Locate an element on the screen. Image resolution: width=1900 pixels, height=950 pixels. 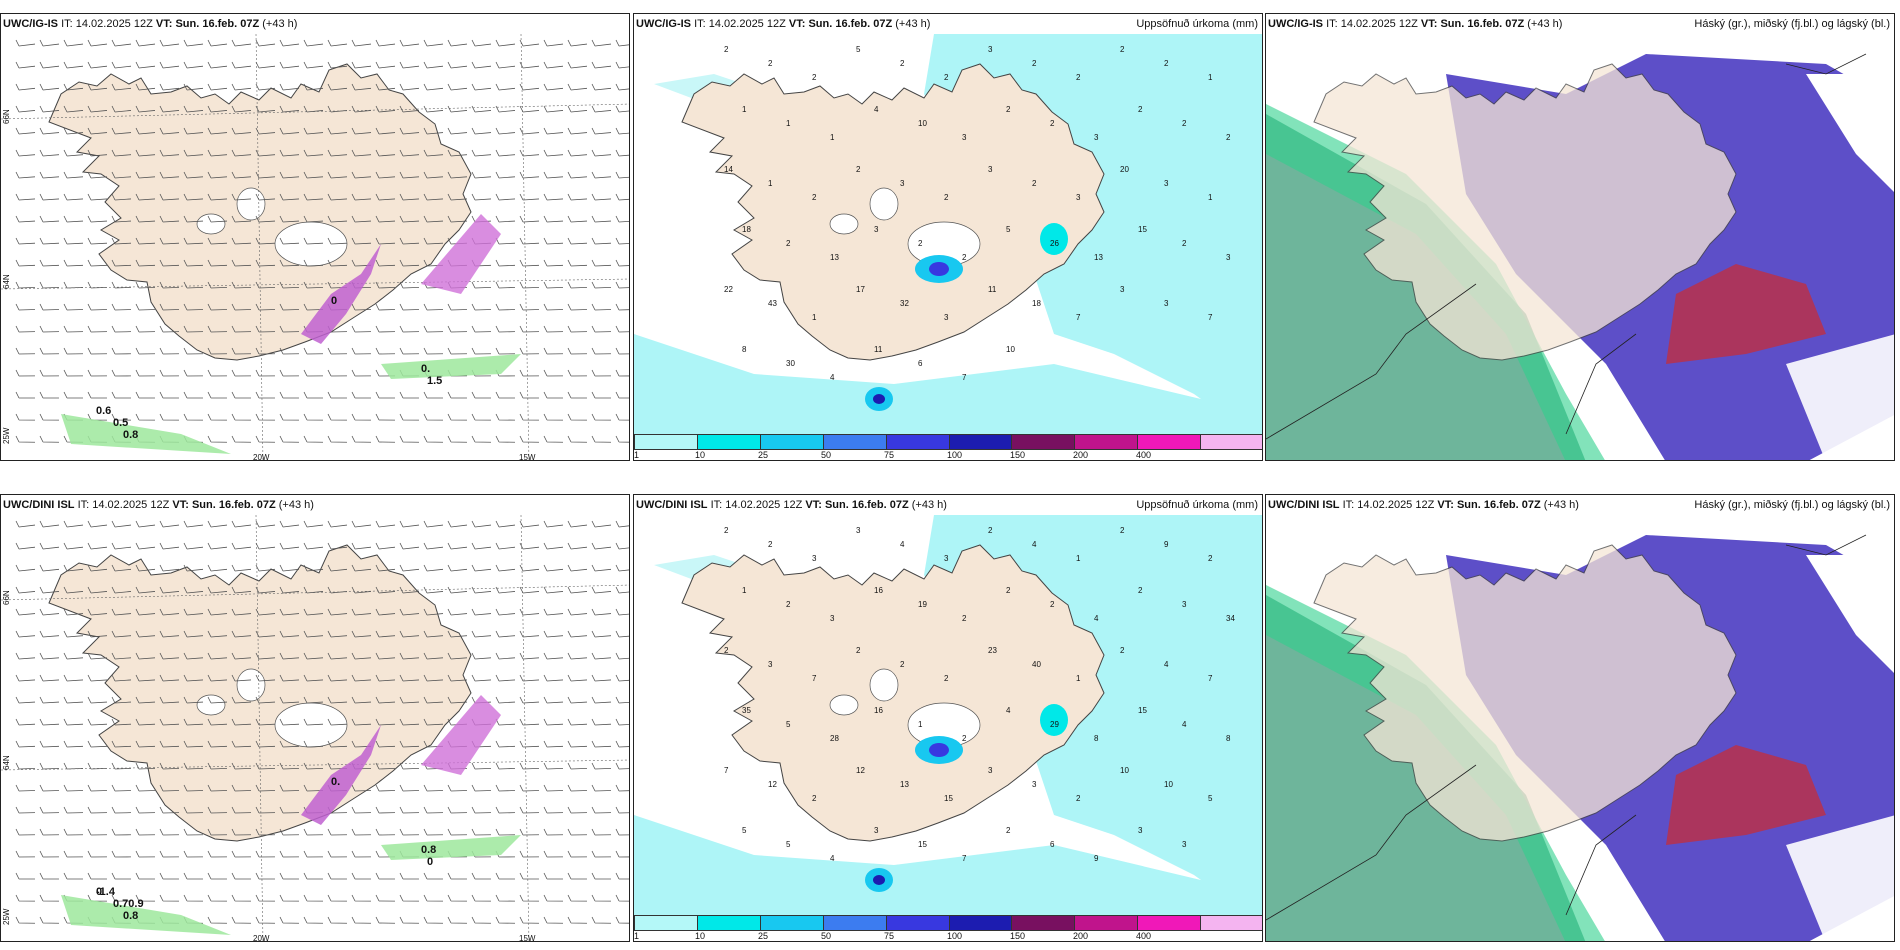
contour-label: 0.5 is located at coordinates (120, 423).